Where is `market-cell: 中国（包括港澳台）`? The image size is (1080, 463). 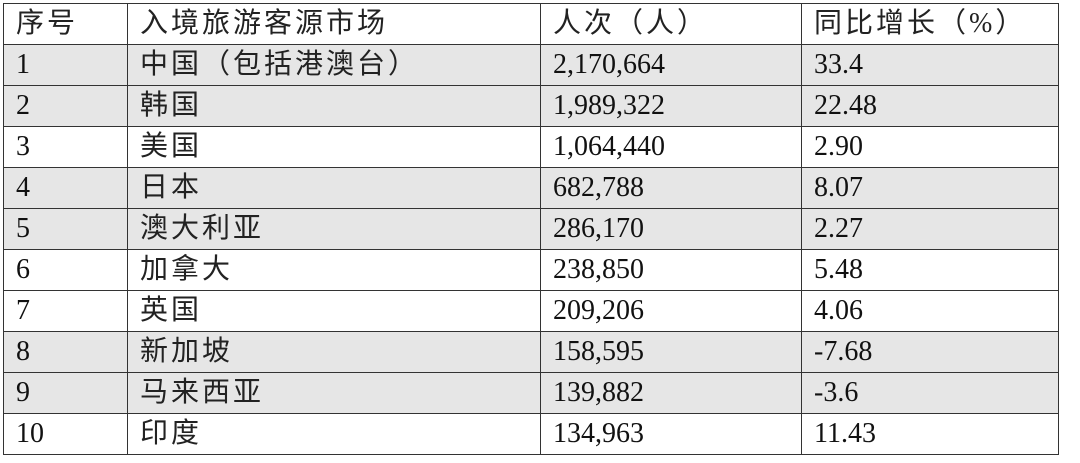
market-cell: 中国（包括港澳台） is located at coordinates (334, 65).